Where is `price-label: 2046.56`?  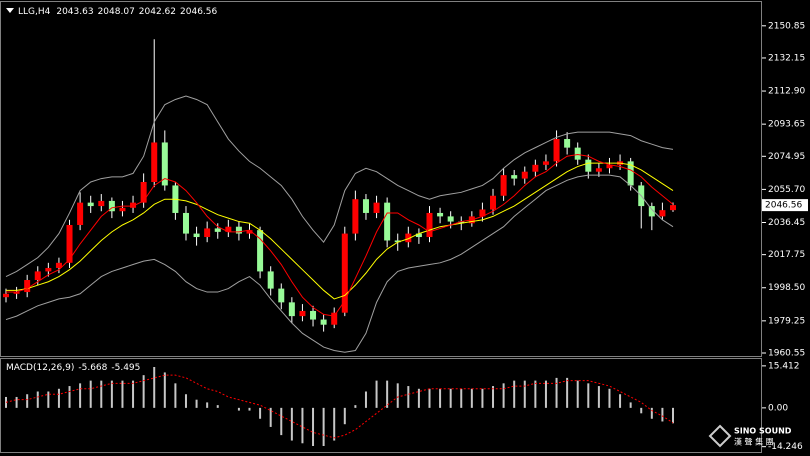 price-label: 2046.56 is located at coordinates (783, 206).